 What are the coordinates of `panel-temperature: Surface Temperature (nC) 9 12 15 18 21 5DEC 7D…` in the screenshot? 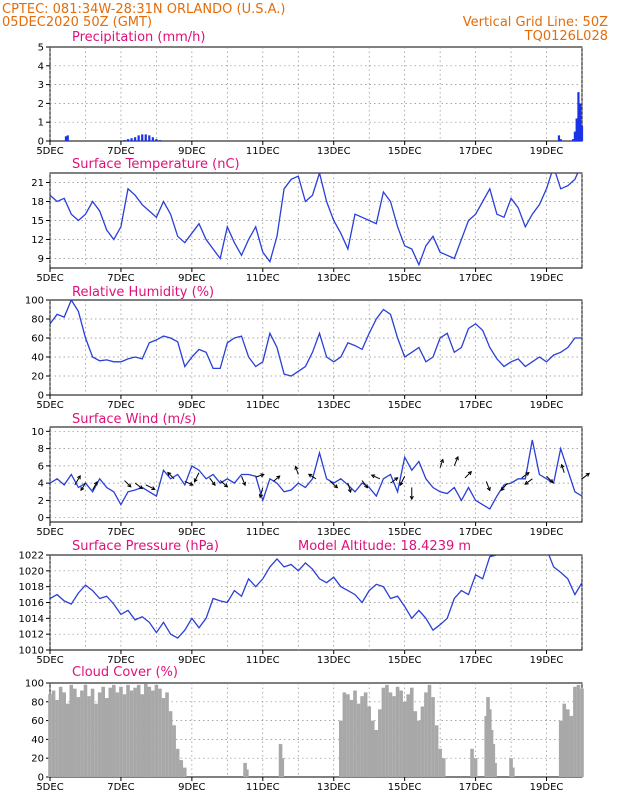 It's located at (307, 220).